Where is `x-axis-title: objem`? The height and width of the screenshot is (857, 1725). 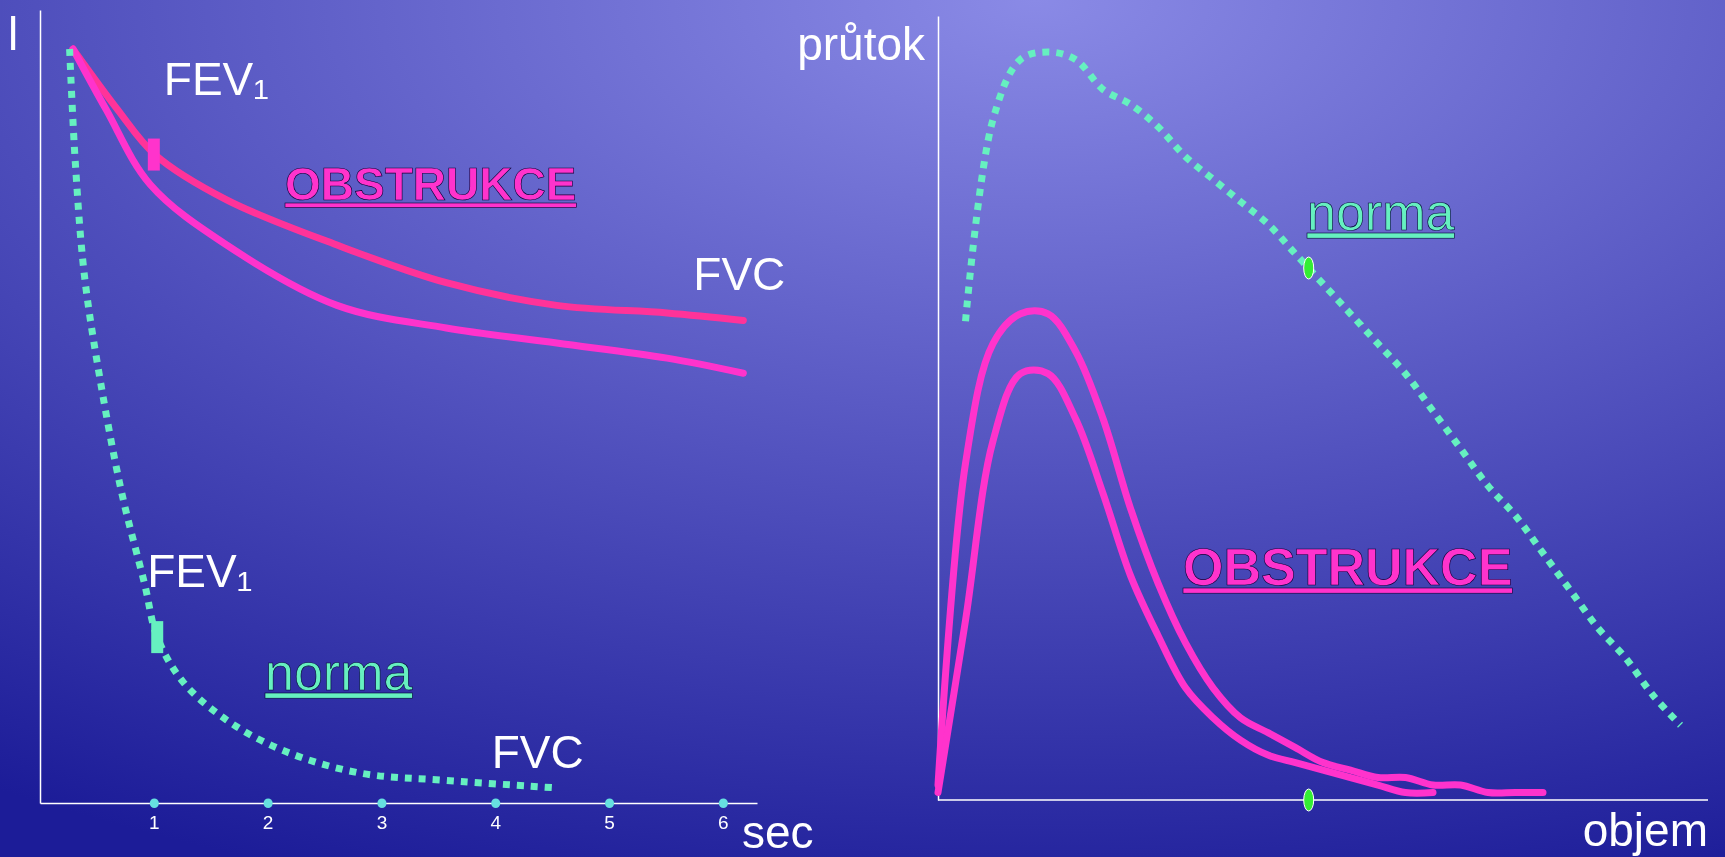 x-axis-title: objem is located at coordinates (1645, 830).